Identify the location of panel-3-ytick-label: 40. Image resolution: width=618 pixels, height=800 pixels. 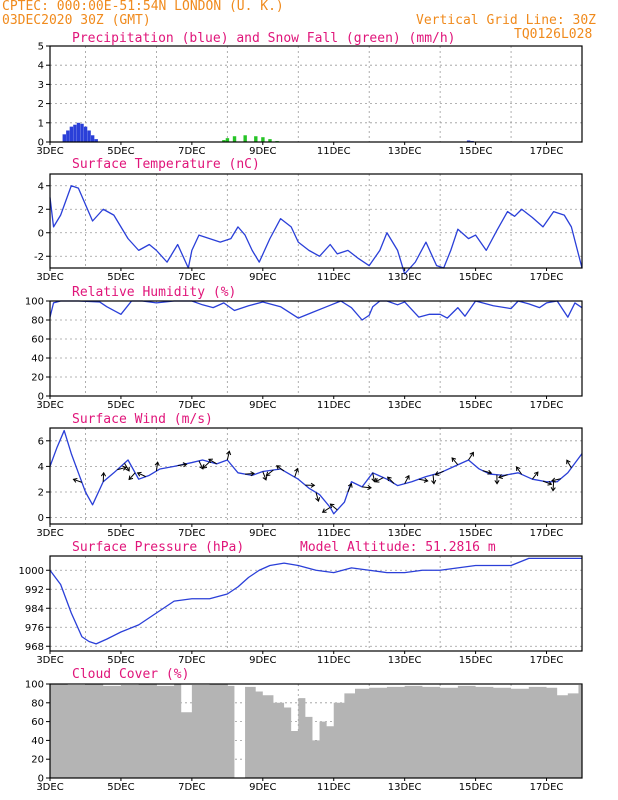
(37, 359).